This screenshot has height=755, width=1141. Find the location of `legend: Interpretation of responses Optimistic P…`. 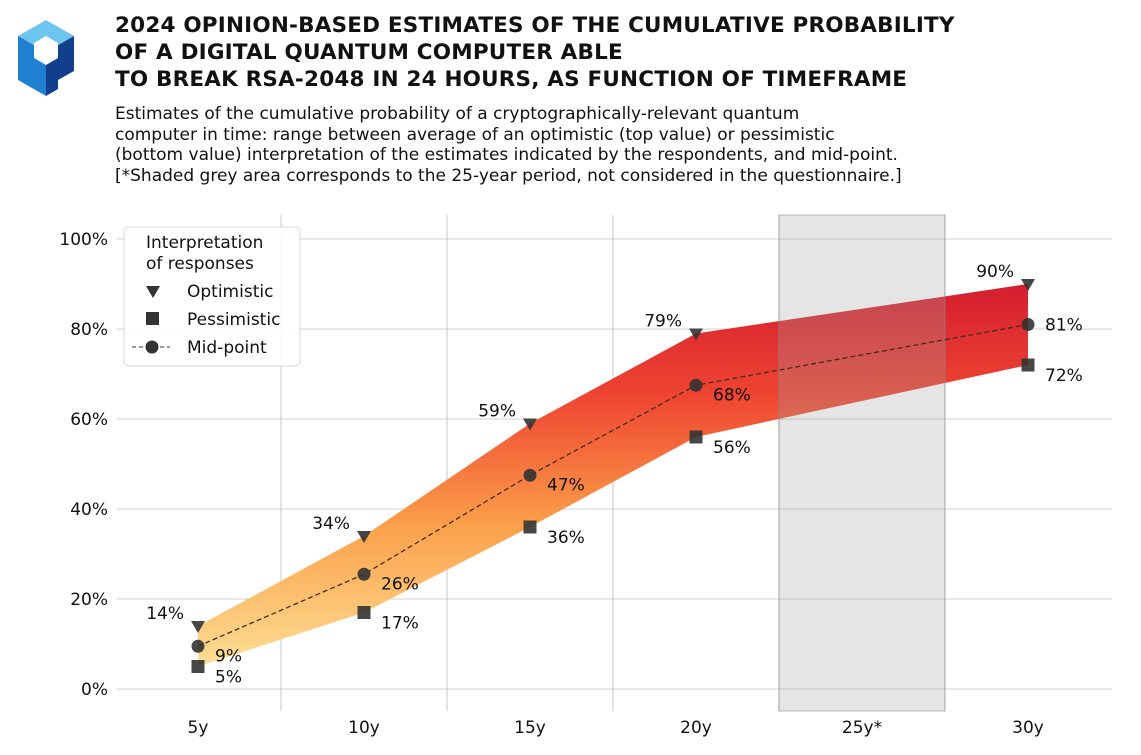

legend: Interpretation of responses Optimistic P… is located at coordinates (212, 296).